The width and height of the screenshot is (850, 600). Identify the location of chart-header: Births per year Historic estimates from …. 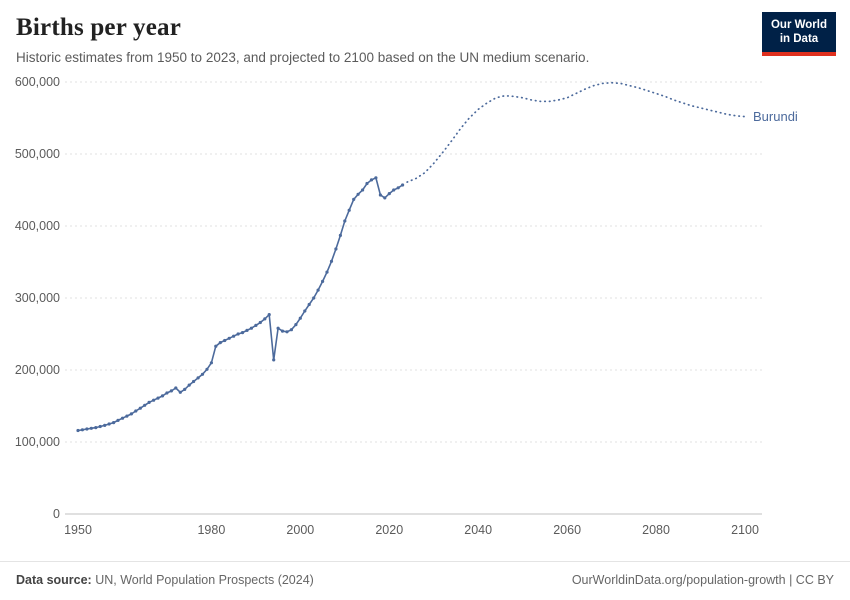
(425, 32).